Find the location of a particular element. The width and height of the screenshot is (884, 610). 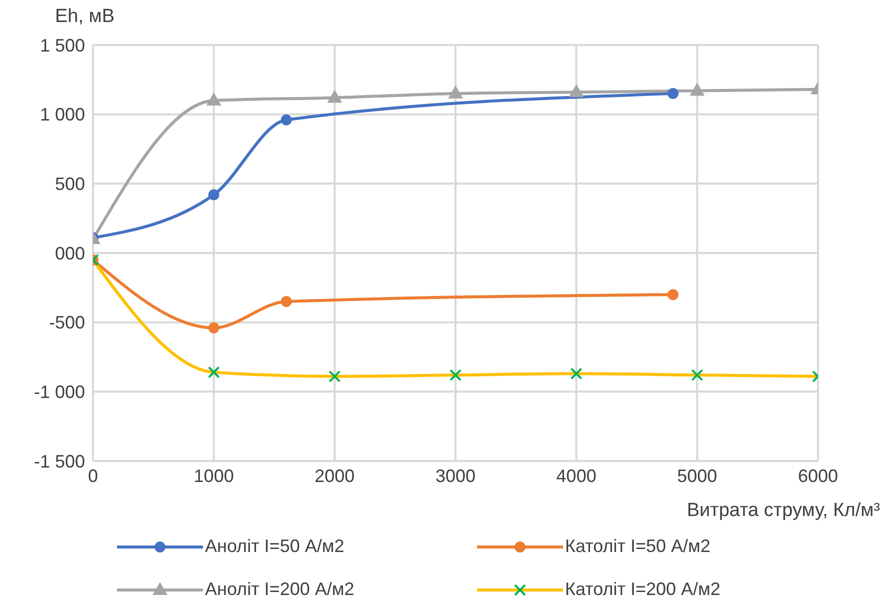

y-tick-label: -1 000 is located at coordinates (59, 392).